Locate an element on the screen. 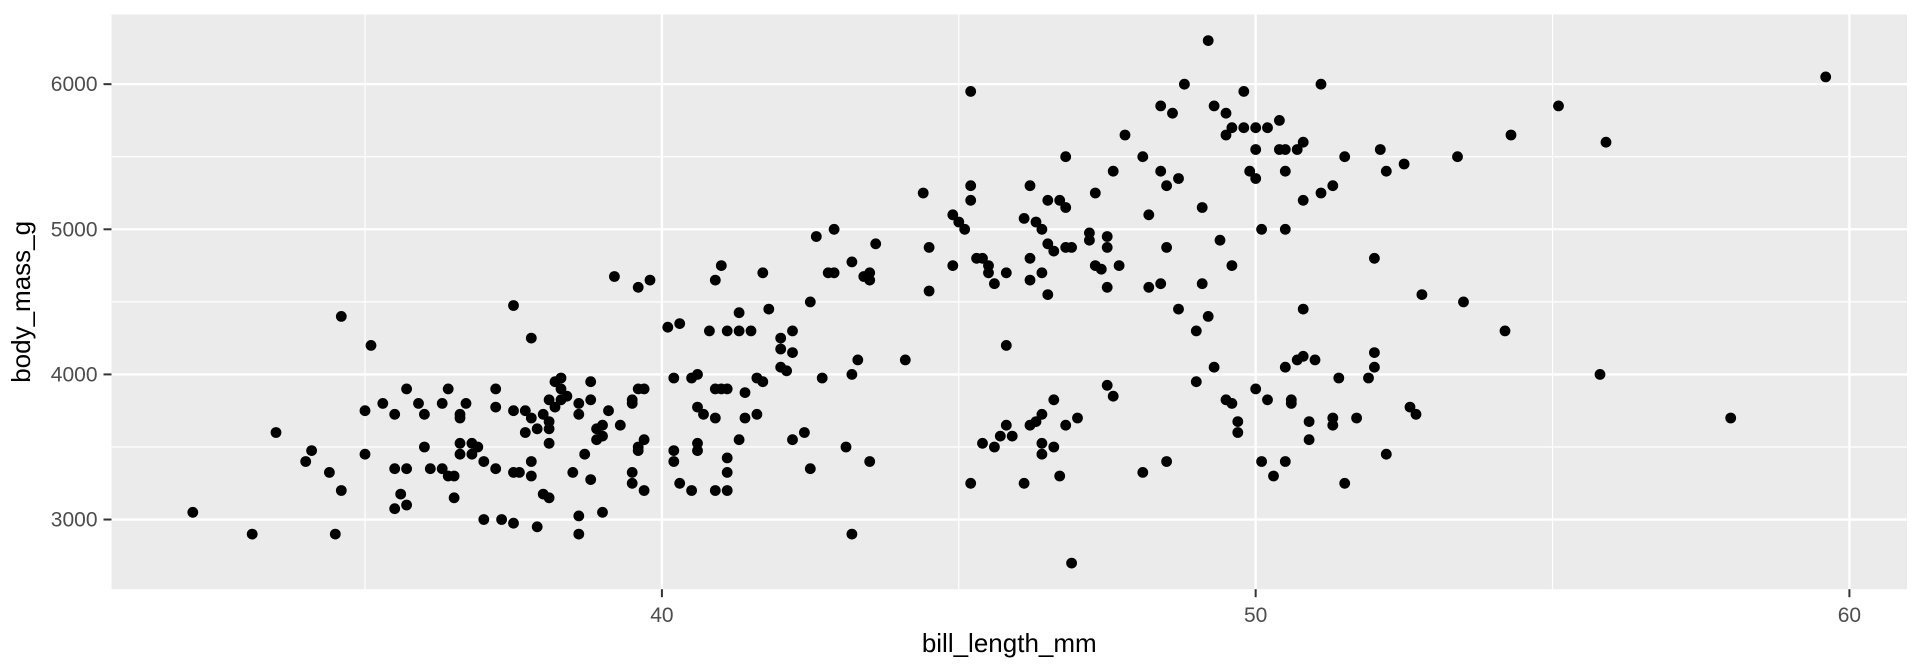  x-tick-label: 60 is located at coordinates (1849, 615).